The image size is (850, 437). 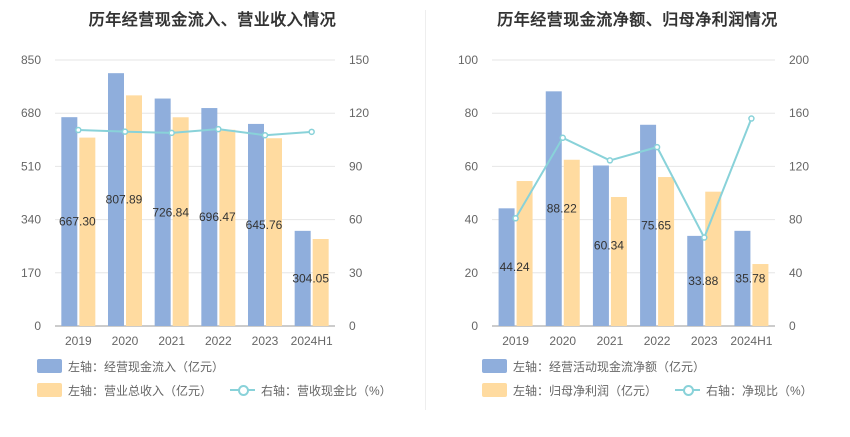 I want to click on y-right-tick-label: 150, so click(x=359, y=60).